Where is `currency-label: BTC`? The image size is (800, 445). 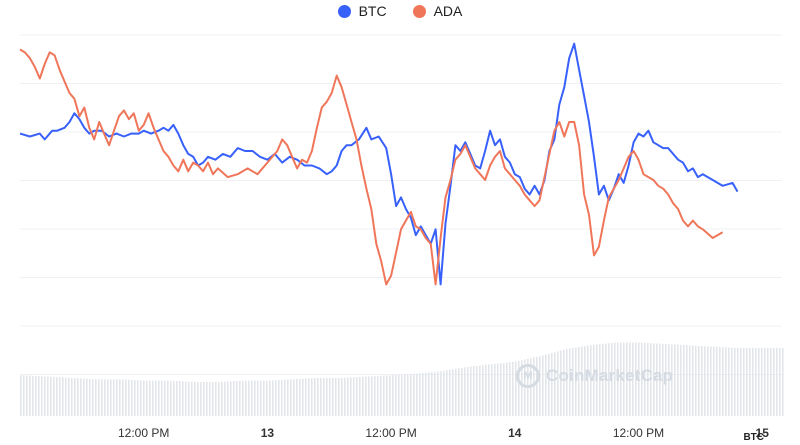 currency-label: BTC is located at coordinates (753, 437).